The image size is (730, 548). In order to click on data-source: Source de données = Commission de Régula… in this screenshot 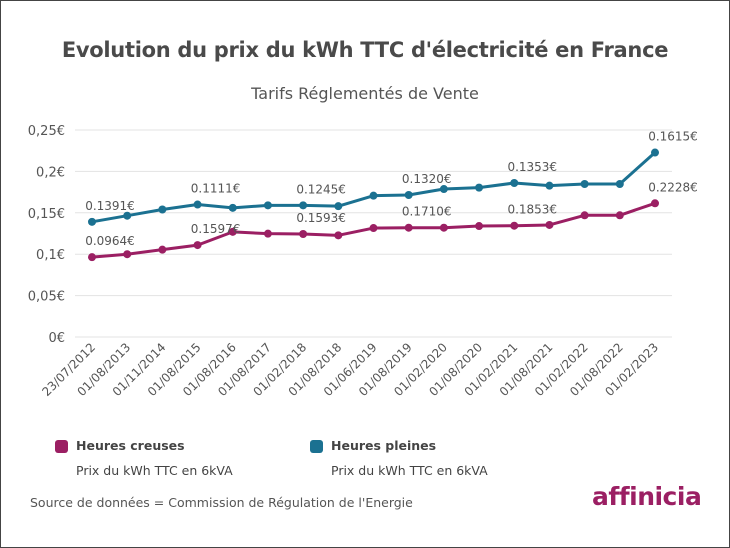, I will do `click(221, 502)`.